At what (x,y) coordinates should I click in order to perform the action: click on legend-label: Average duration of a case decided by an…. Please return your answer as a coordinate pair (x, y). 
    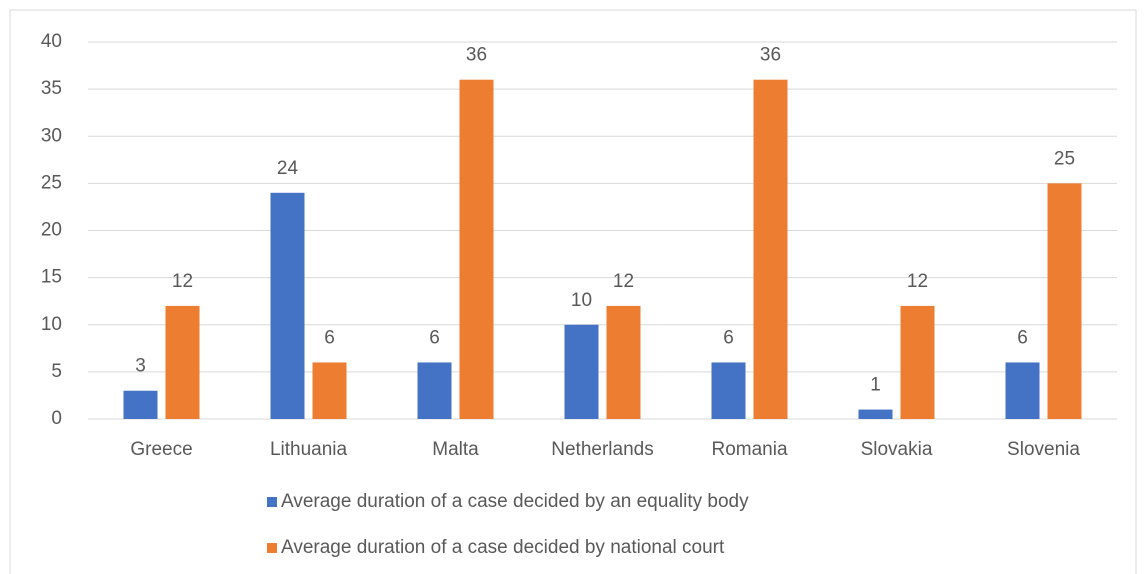
    Looking at the image, I should click on (515, 501).